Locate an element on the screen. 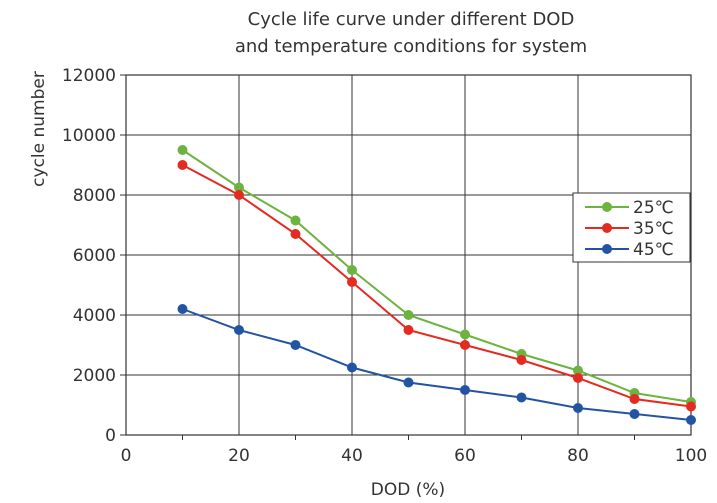 The image size is (717, 503). chart-title-line-2: and temperature conditions for system is located at coordinates (411, 46).